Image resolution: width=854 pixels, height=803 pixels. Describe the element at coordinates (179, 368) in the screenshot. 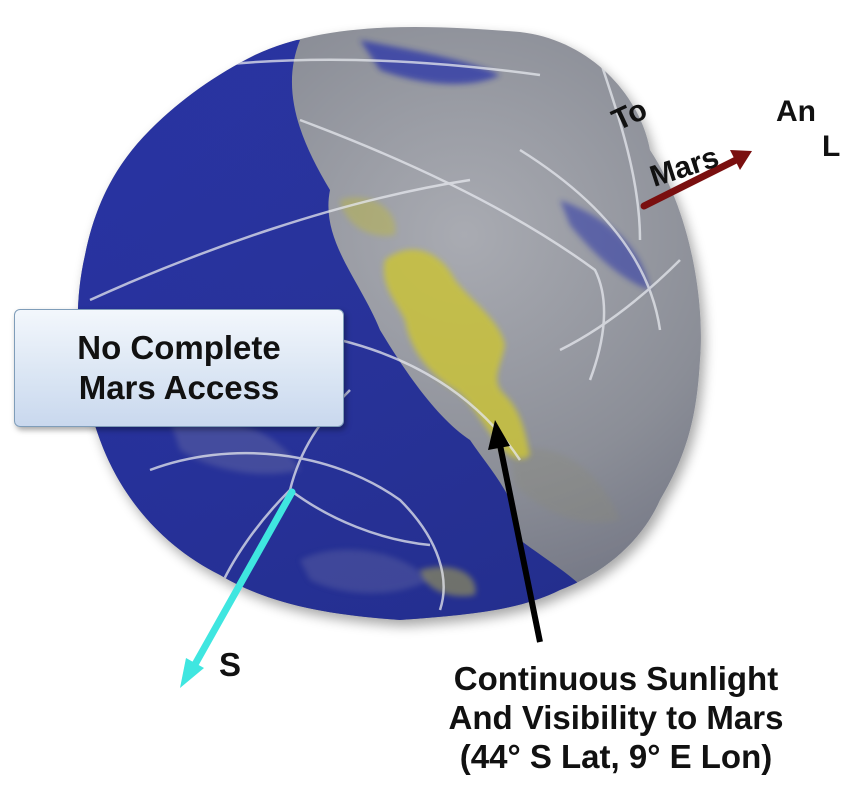

I see `no-mars-access-callout: No Complete Mars Access` at that location.